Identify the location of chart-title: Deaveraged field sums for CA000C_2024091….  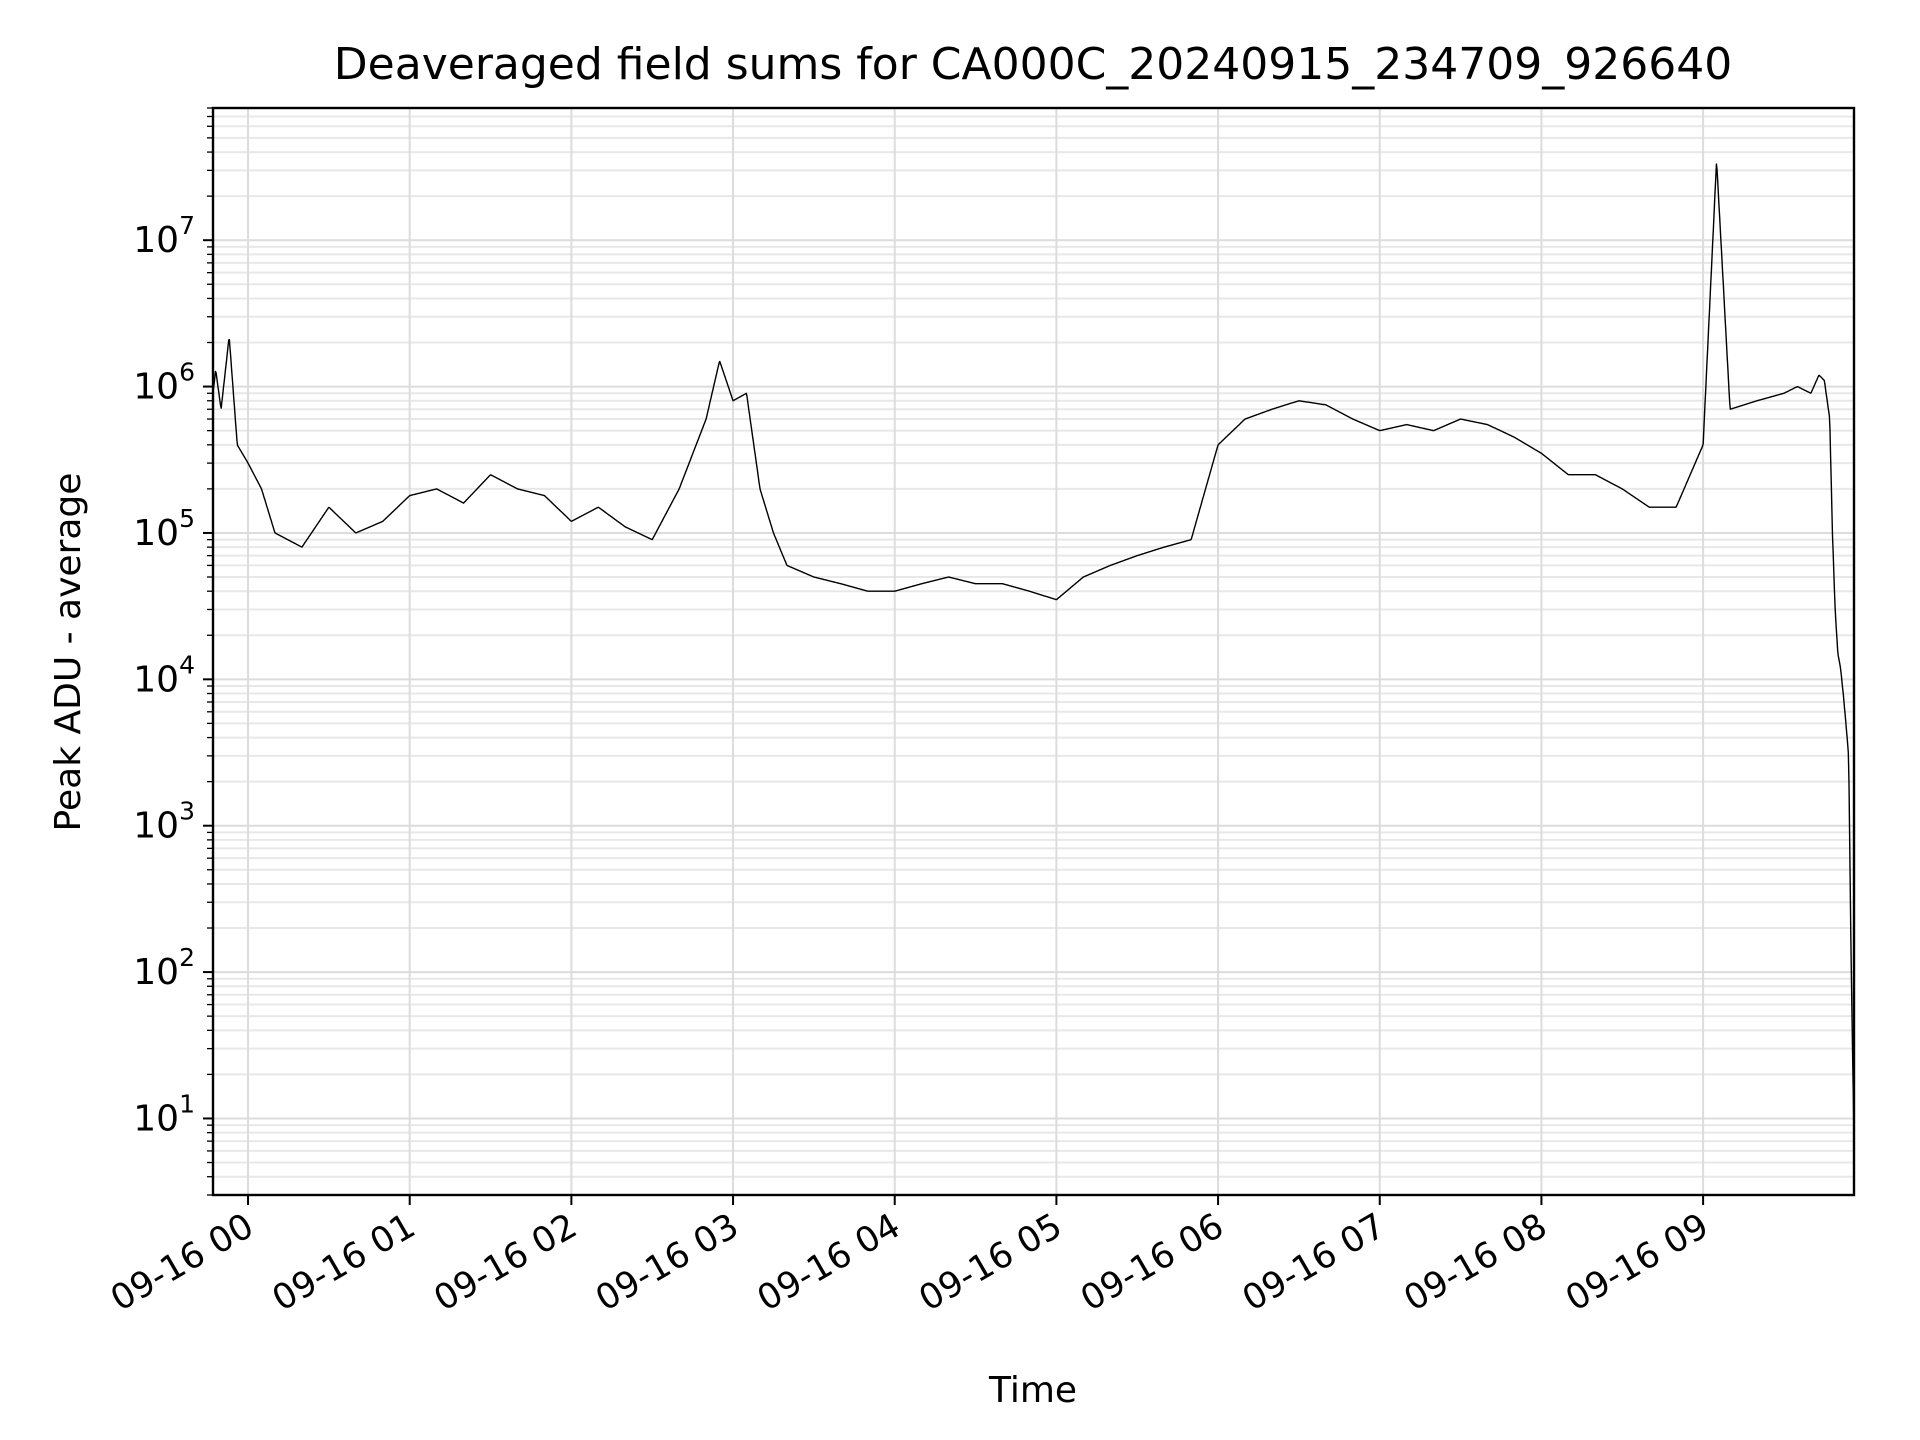
(1033, 64).